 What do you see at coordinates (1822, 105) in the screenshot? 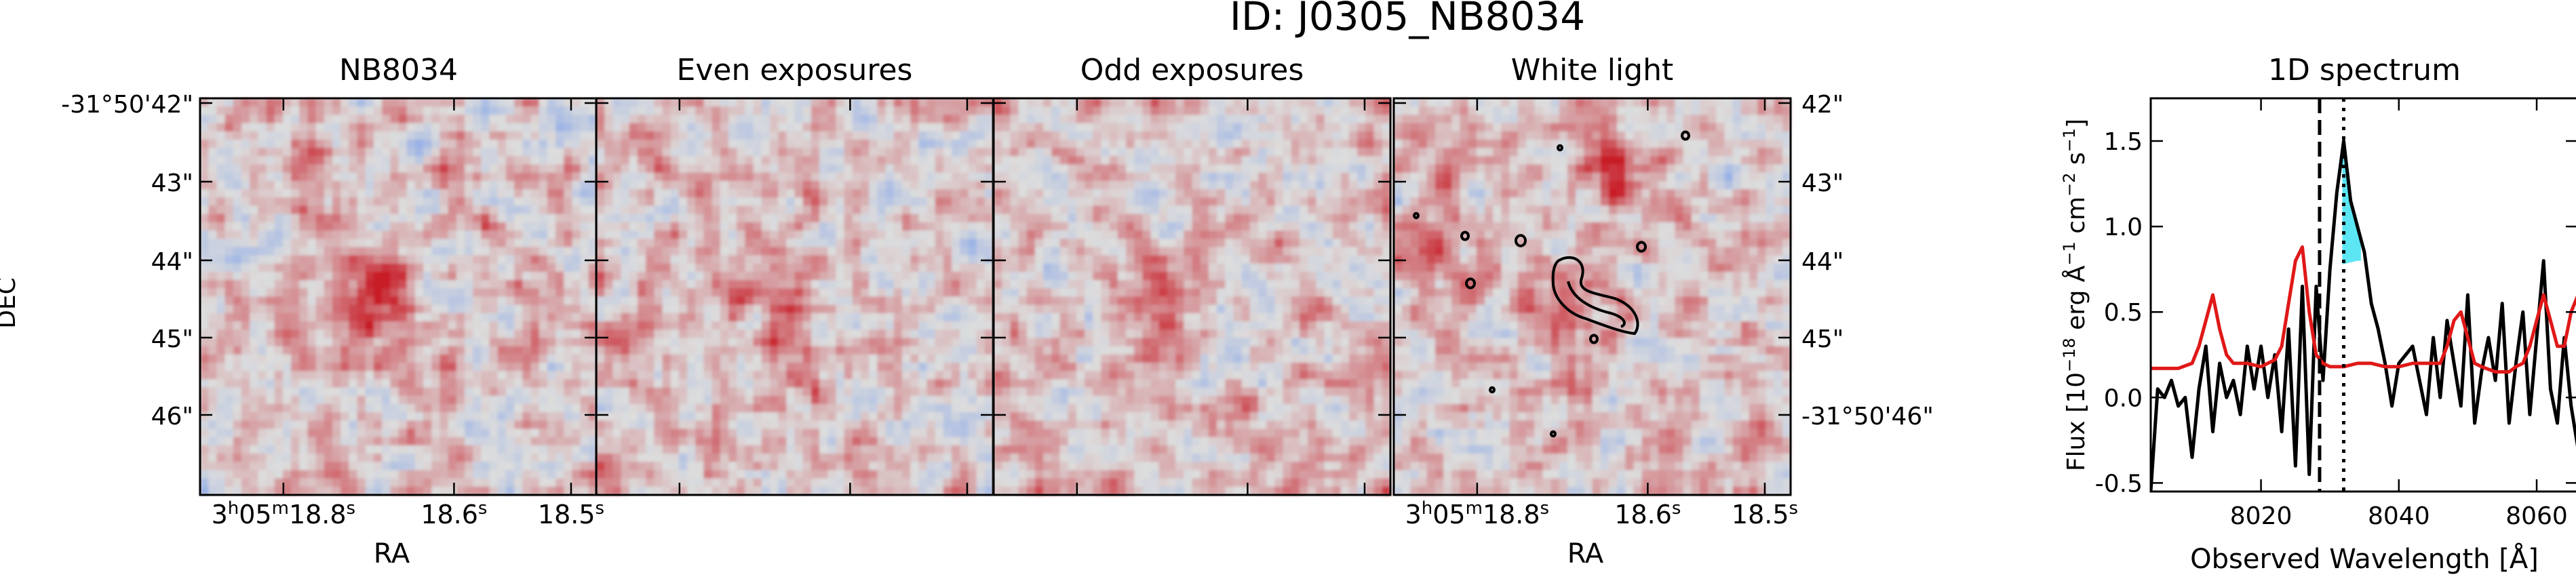
I see `dec-tick-label: 42"` at bounding box center [1822, 105].